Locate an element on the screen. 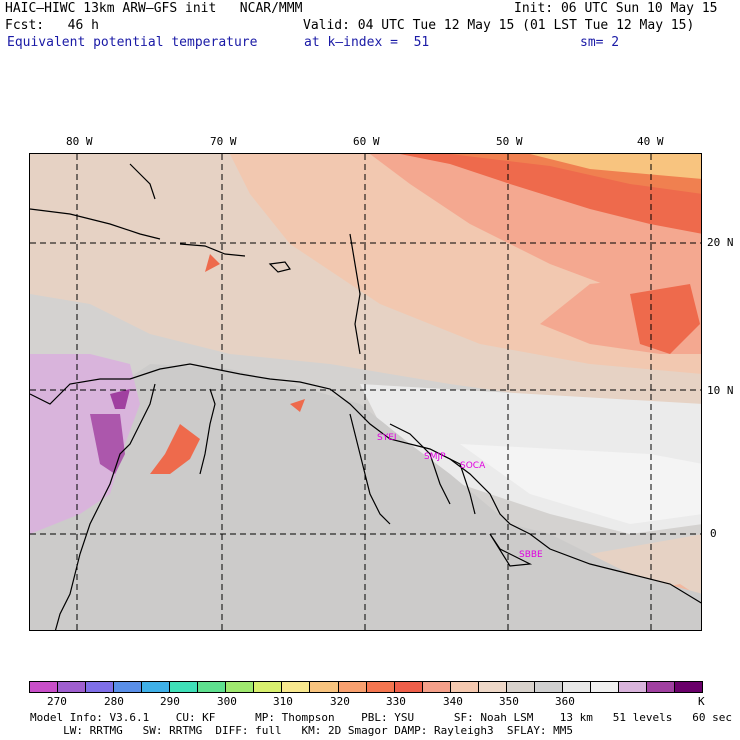  smoothing: sm= 2 is located at coordinates (600, 42).